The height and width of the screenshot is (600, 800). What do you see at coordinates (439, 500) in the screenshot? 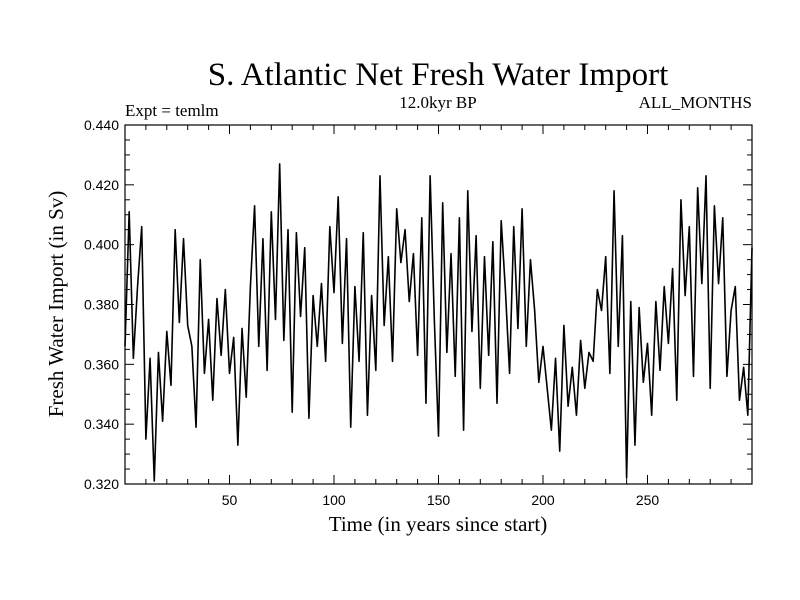
I see `x-tick-label: 150` at bounding box center [439, 500].